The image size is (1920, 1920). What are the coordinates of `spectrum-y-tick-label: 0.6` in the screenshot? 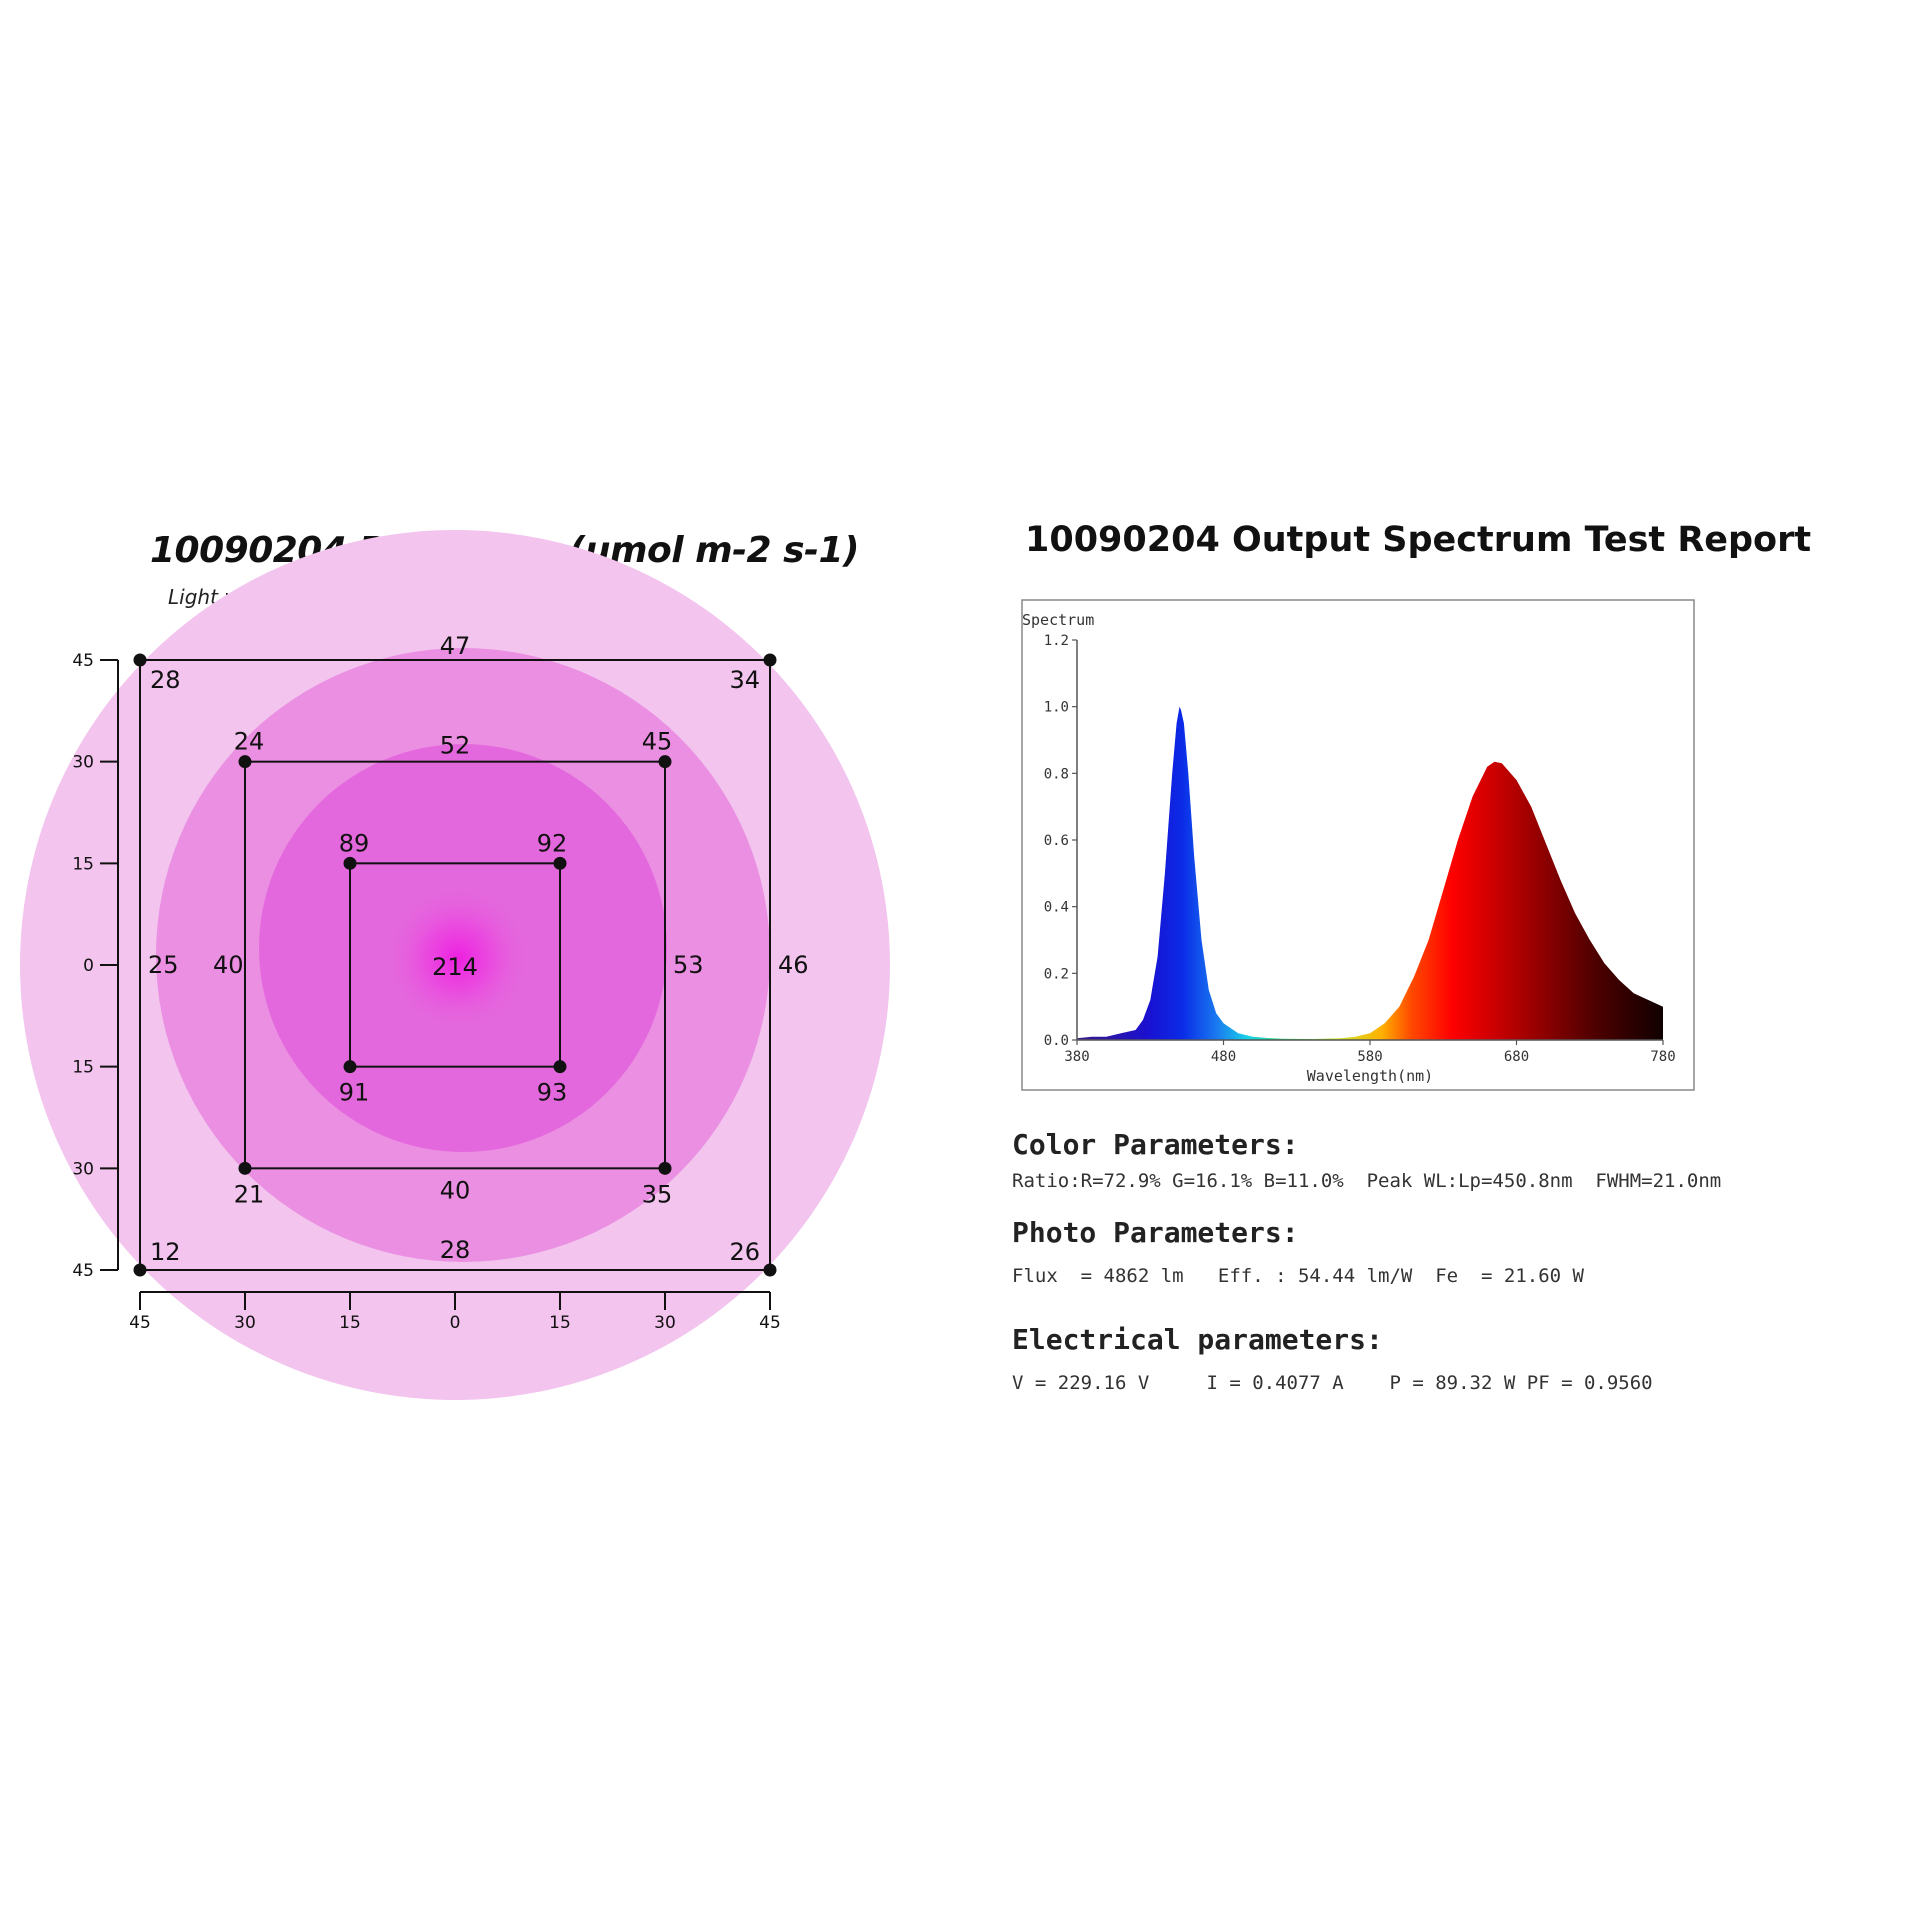 It's located at (1056, 841).